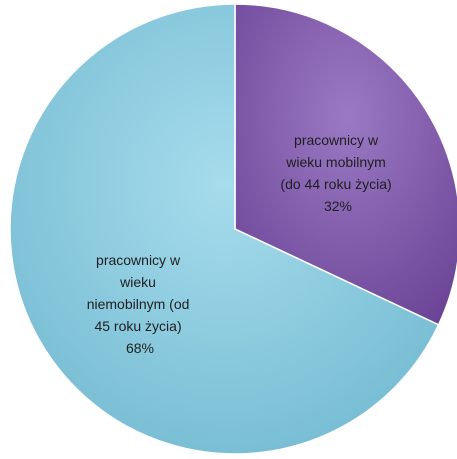  I want to click on slice-label-line: (do 44 roku życia), so click(335, 184).